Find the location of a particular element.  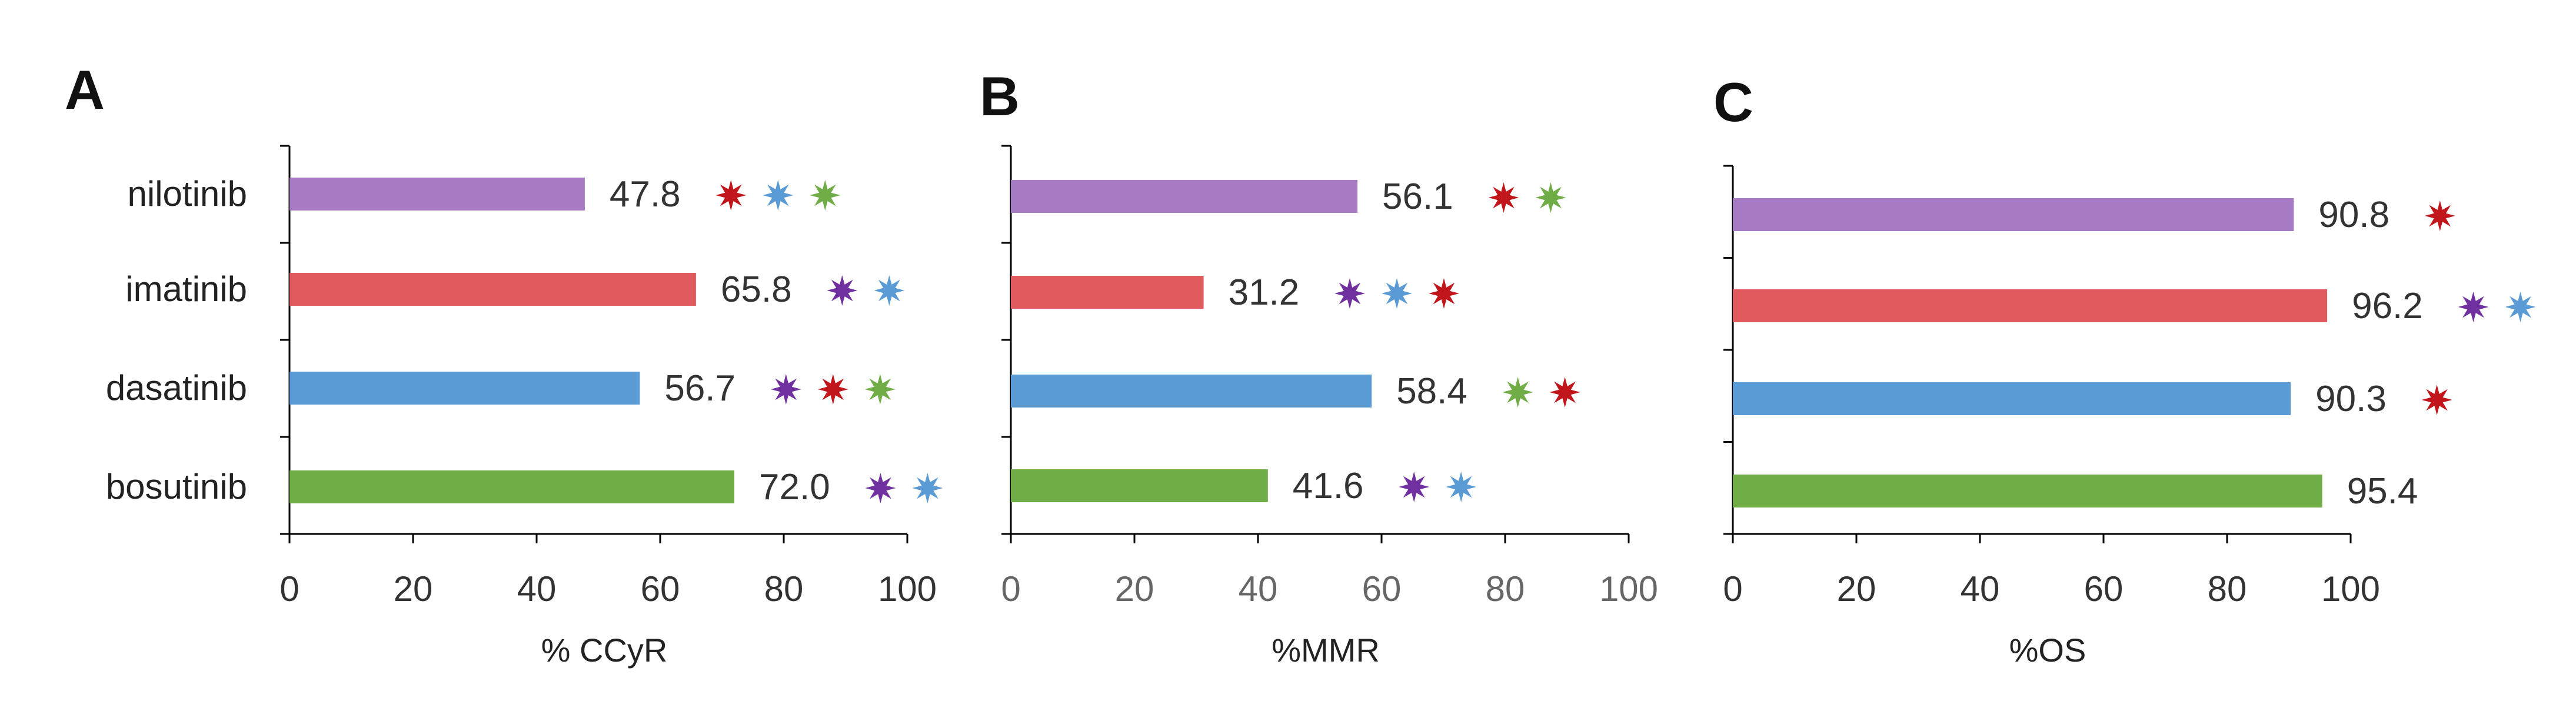

x-axis-title: % CCyR is located at coordinates (604, 650).